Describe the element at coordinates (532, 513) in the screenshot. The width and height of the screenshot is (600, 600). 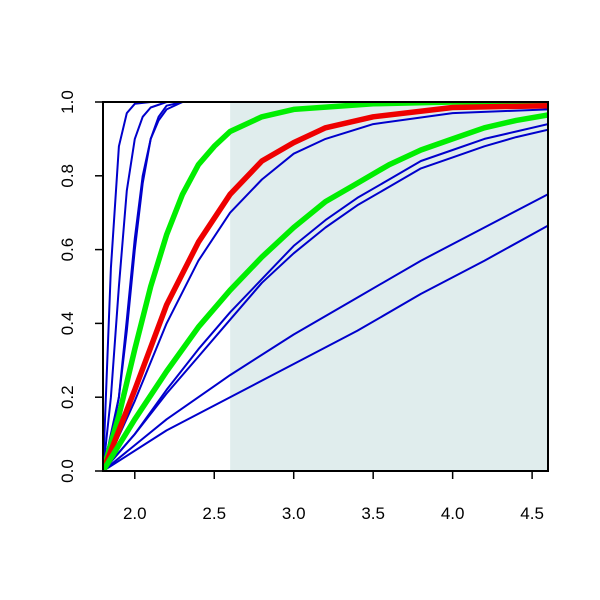
I see `x-tick-label: 4.5` at that location.